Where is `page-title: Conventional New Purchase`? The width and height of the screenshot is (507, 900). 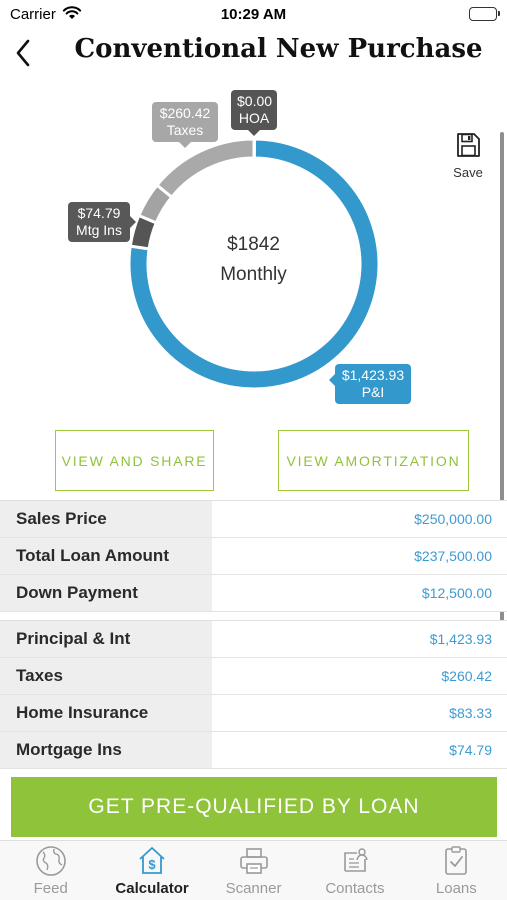
page-title: Conventional New Purchase is located at coordinates (278, 49).